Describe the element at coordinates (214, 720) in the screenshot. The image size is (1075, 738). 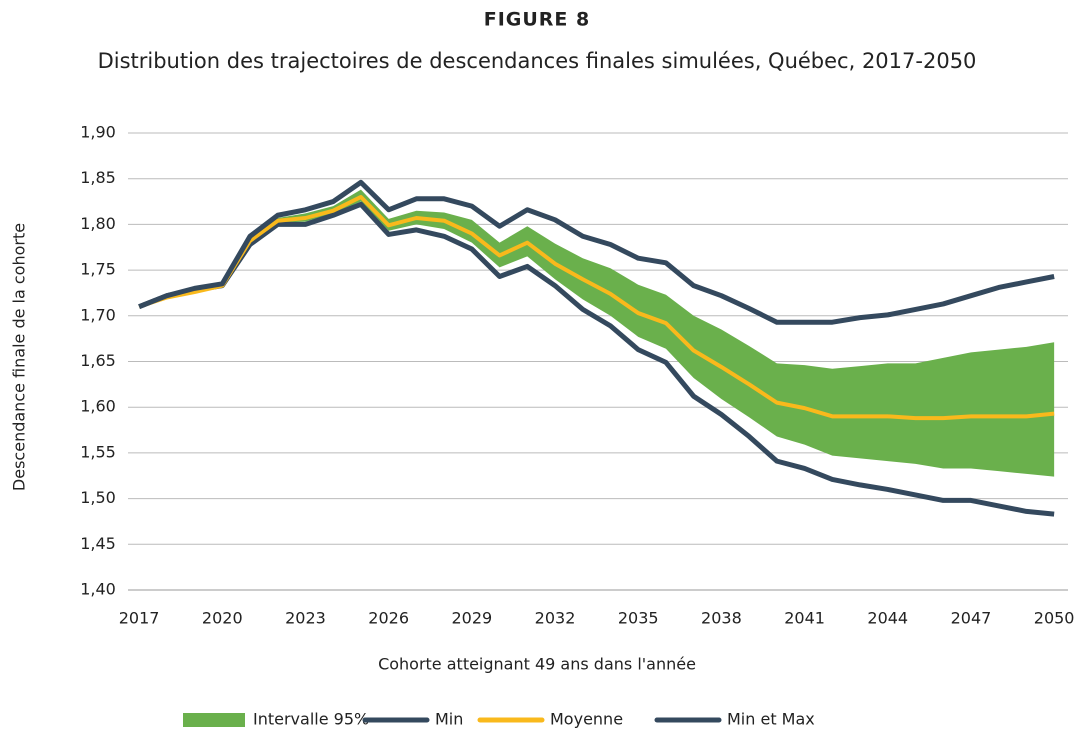
I see `legend-swatch` at that location.